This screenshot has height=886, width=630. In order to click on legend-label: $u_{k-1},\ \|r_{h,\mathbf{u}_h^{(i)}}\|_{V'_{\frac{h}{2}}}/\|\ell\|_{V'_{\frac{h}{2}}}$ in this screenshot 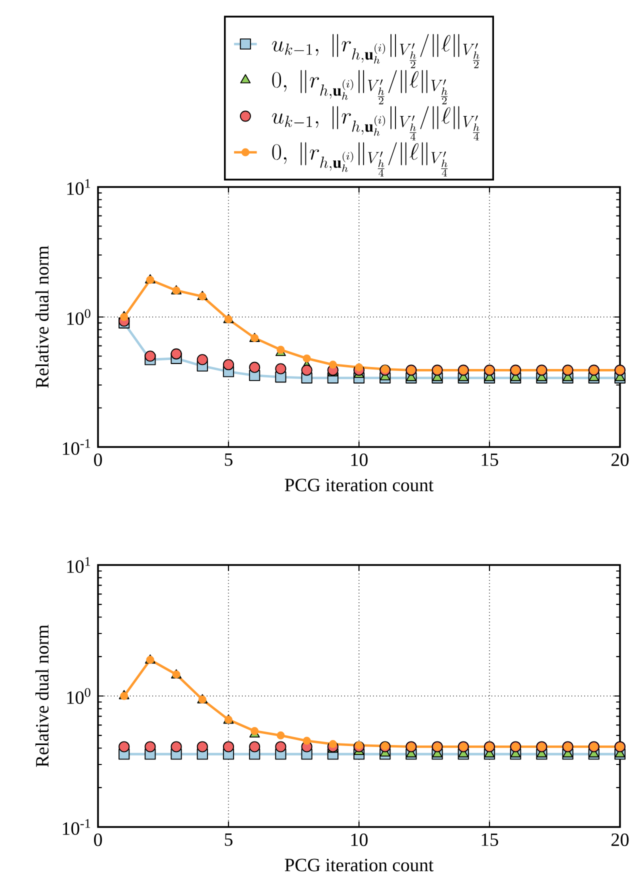, I will do `click(376, 51)`.